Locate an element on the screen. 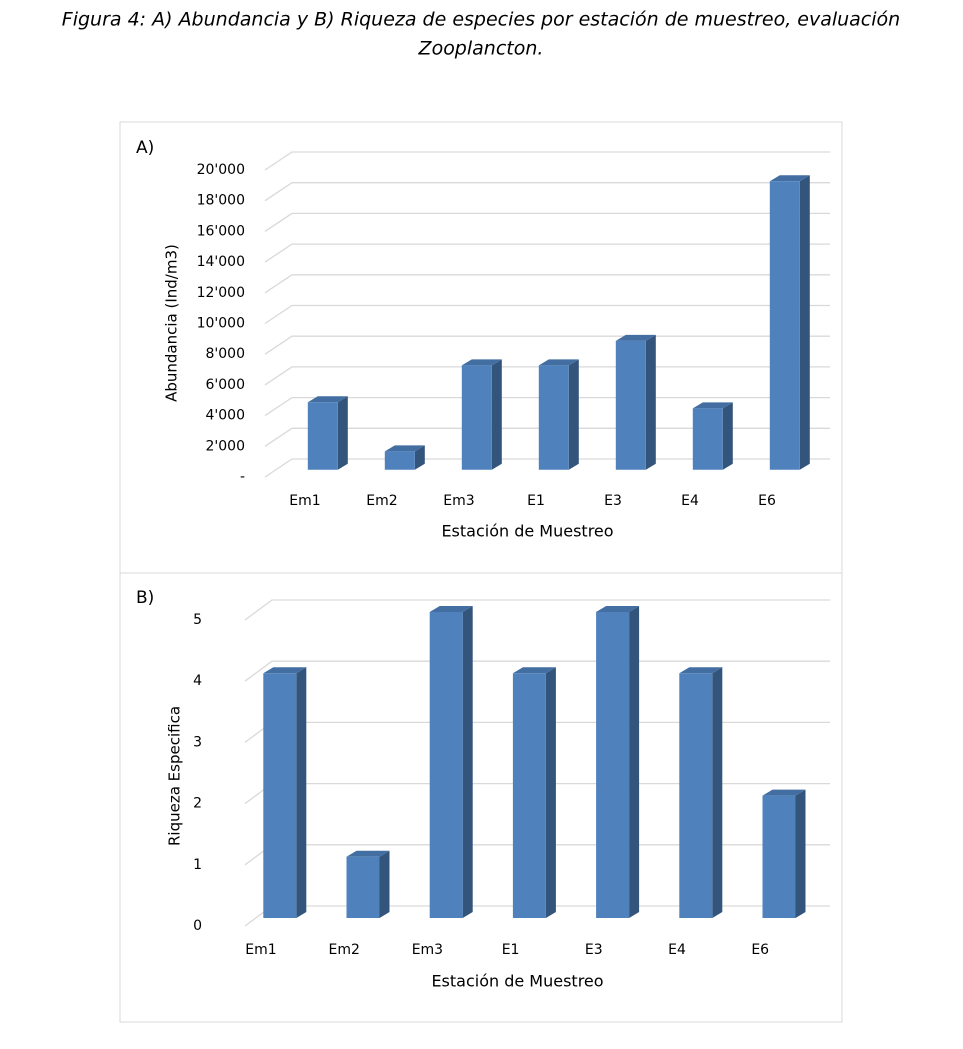 This screenshot has height=1049, width=963. y-tick-label: 4 is located at coordinates (197, 681).